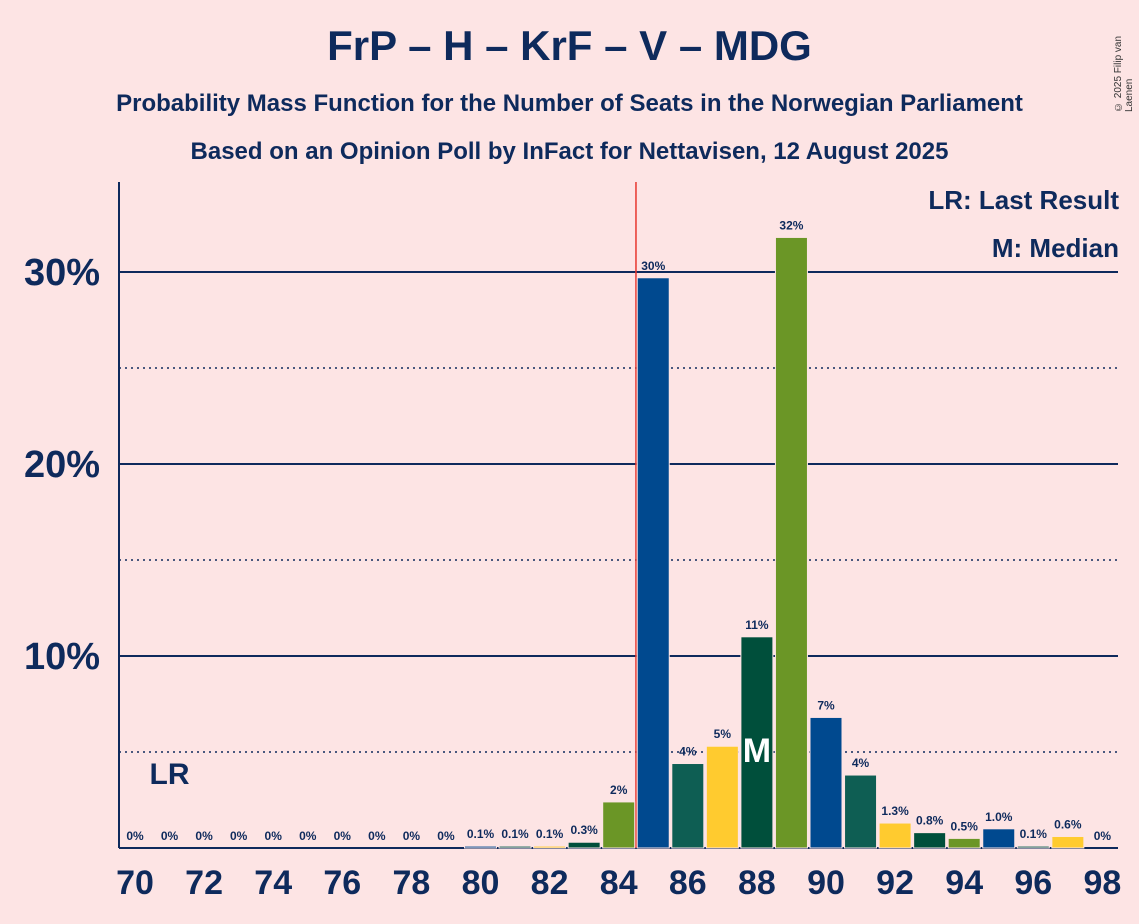 The image size is (1139, 924). Describe the element at coordinates (204, 883) in the screenshot. I see `x-tick-label-72: 72` at that location.